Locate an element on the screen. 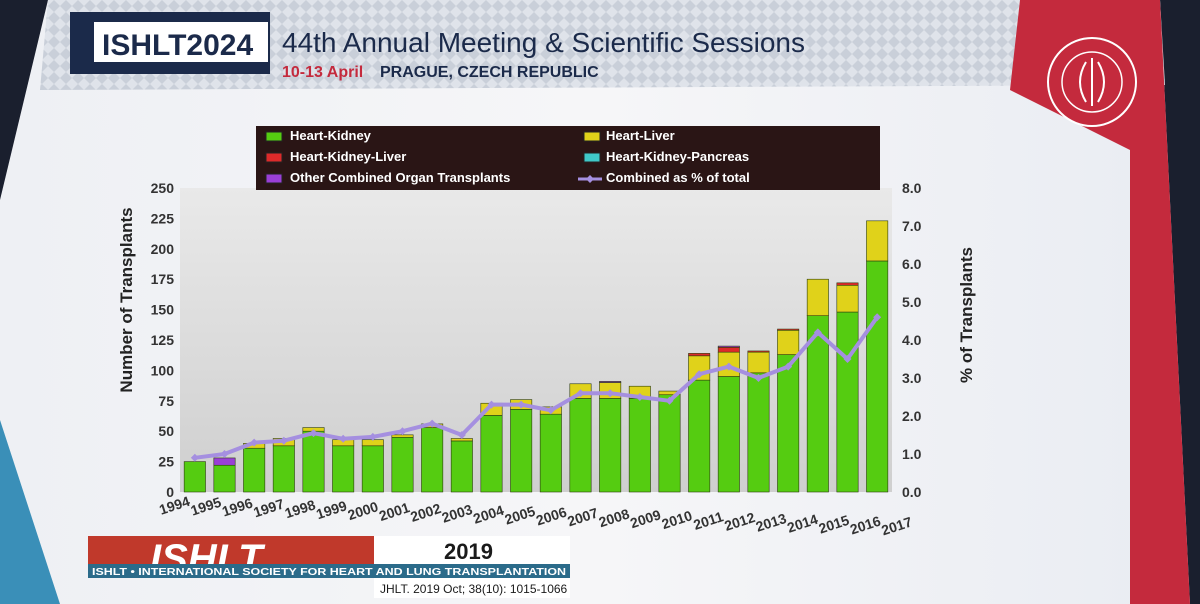  bar-heart-liver-2017 is located at coordinates (877, 241).